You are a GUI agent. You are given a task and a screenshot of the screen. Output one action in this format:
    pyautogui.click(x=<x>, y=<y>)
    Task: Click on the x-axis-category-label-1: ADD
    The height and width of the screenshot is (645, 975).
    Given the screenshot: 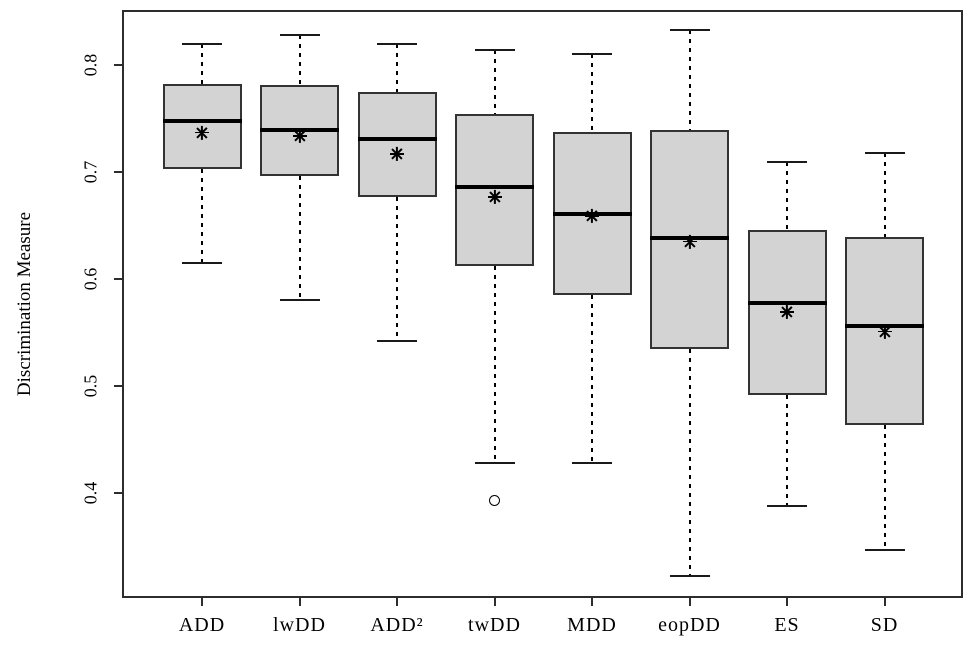 What is the action you would take?
    pyautogui.click(x=202, y=625)
    